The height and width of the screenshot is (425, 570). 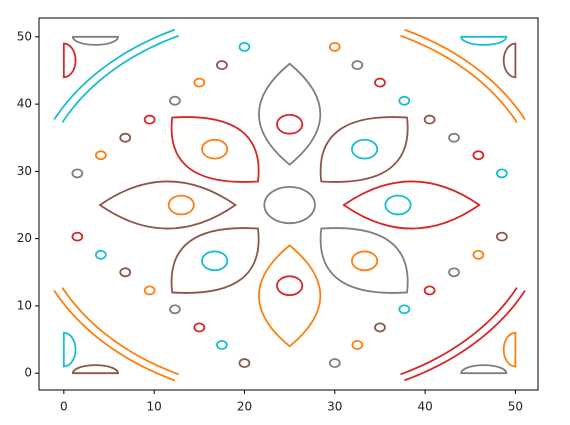 What do you see at coordinates (244, 407) in the screenshot?
I see `x-tick-label: 20` at bounding box center [244, 407].